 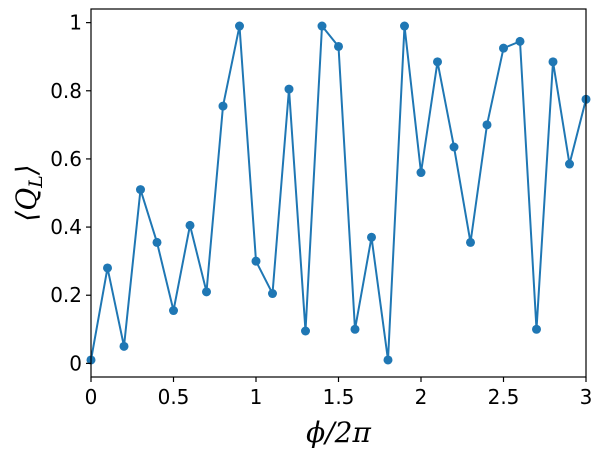 What do you see at coordinates (75, 23) in the screenshot?
I see `y-tick-label: 1` at bounding box center [75, 23].